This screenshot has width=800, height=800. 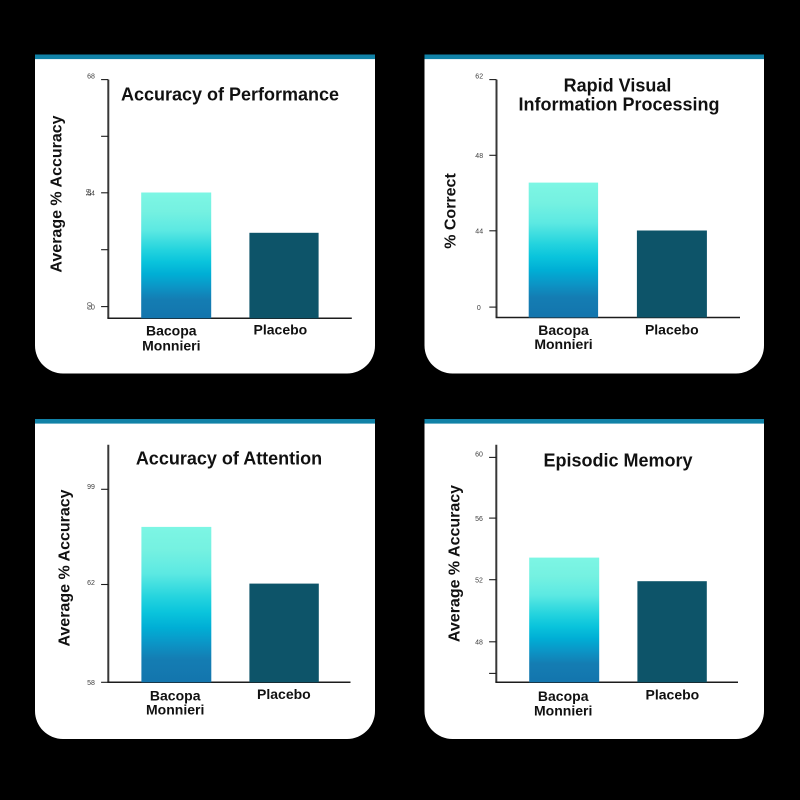 What do you see at coordinates (618, 86) in the screenshot?
I see `svg-text: Rapid Visual` at bounding box center [618, 86].